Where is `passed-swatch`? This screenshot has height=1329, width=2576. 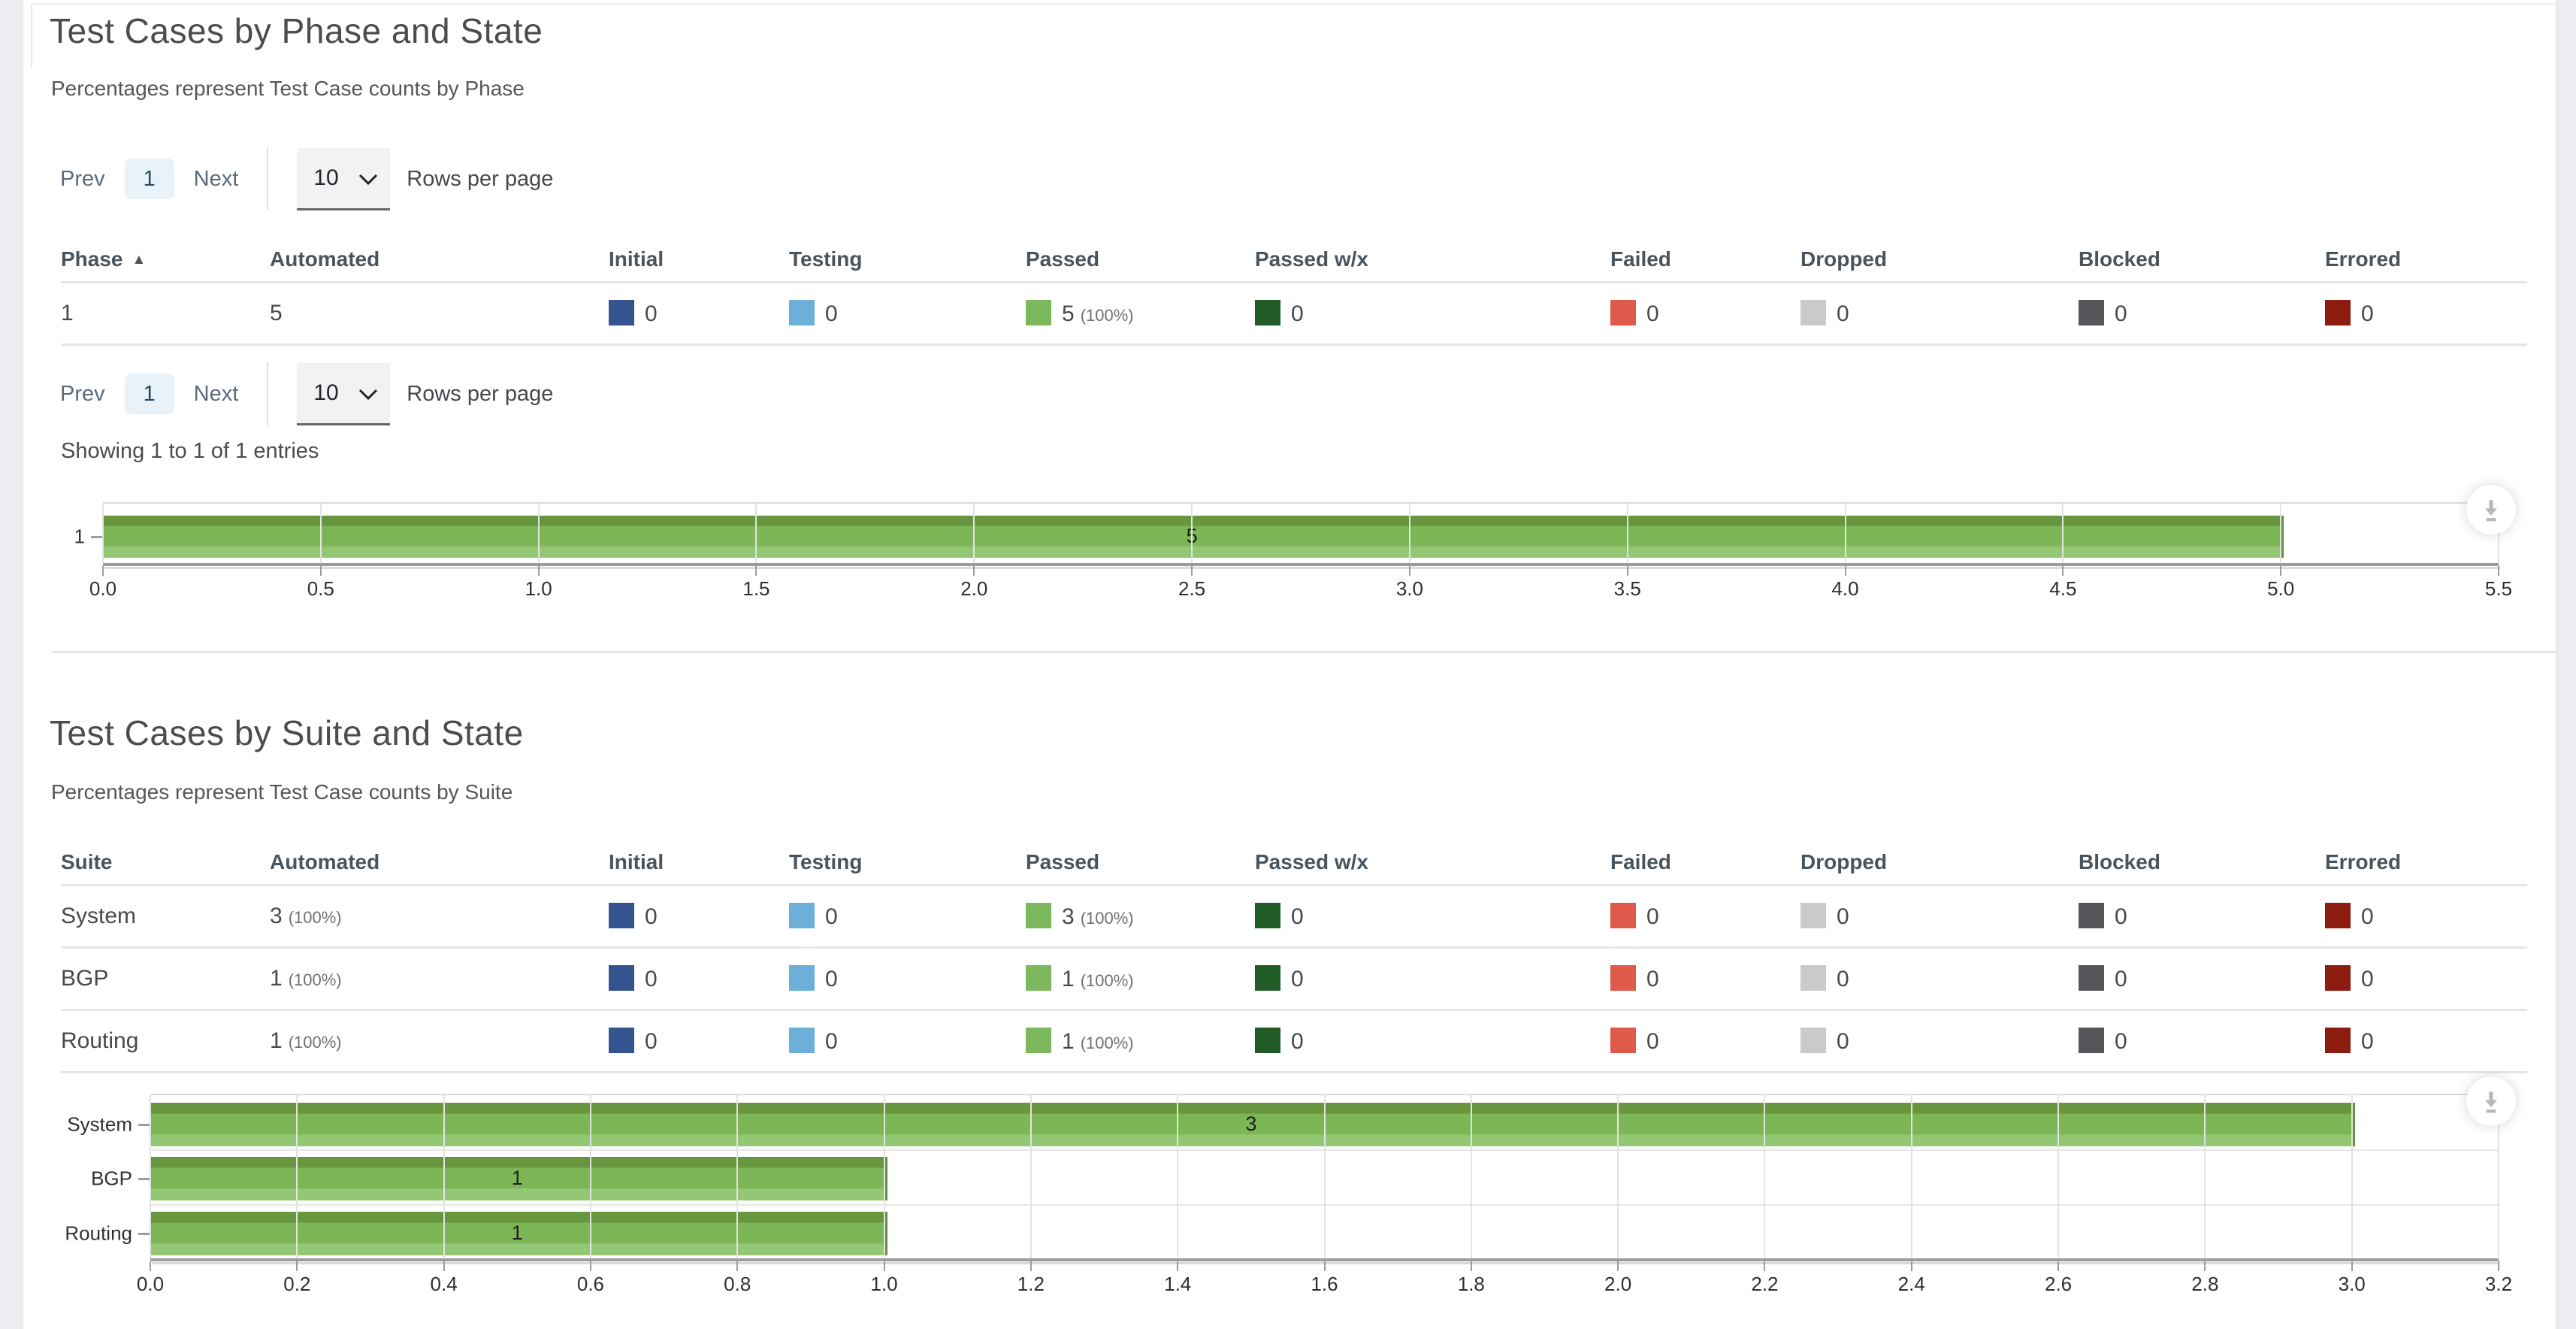 passed-swatch is located at coordinates (1038, 978).